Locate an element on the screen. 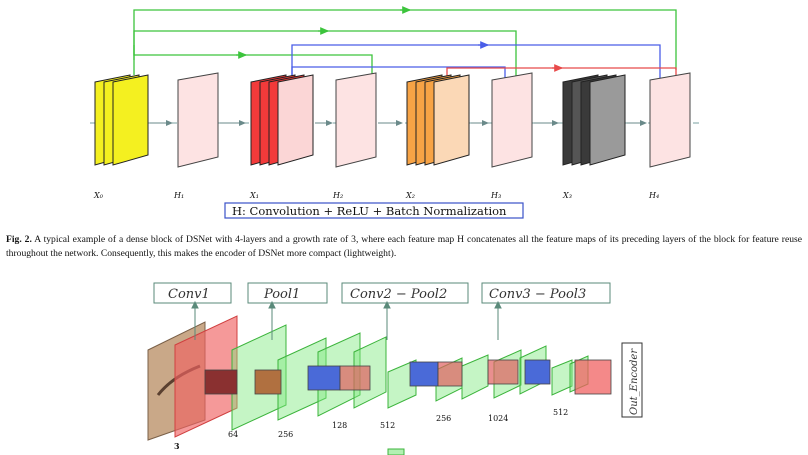  conv1-box is located at coordinates (192, 293).